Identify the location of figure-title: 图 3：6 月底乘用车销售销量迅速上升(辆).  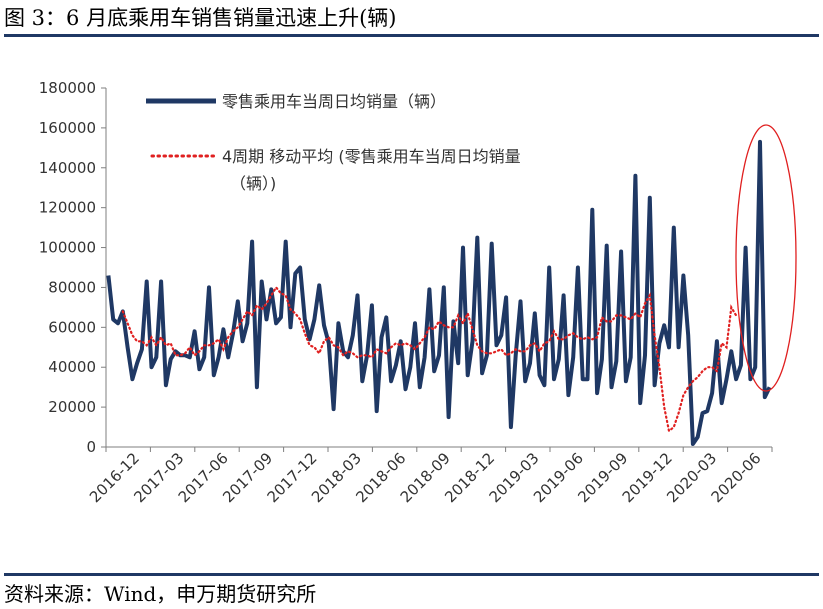
(200, 18).